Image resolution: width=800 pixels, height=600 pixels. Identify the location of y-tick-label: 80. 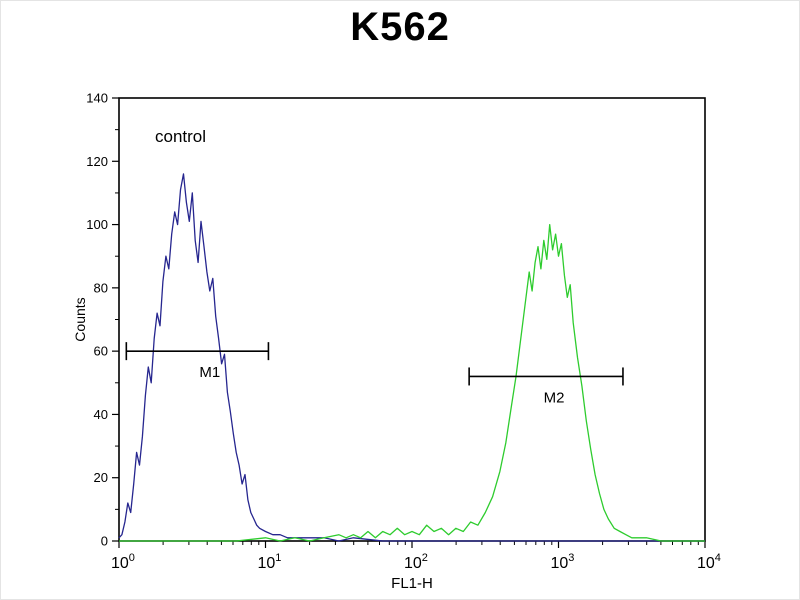
(101, 287).